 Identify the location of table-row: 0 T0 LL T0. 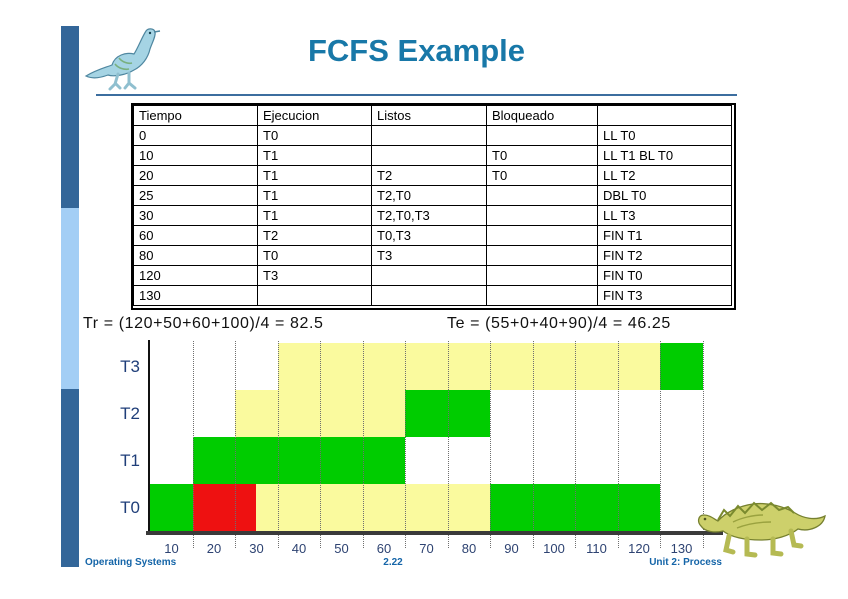
(432, 135).